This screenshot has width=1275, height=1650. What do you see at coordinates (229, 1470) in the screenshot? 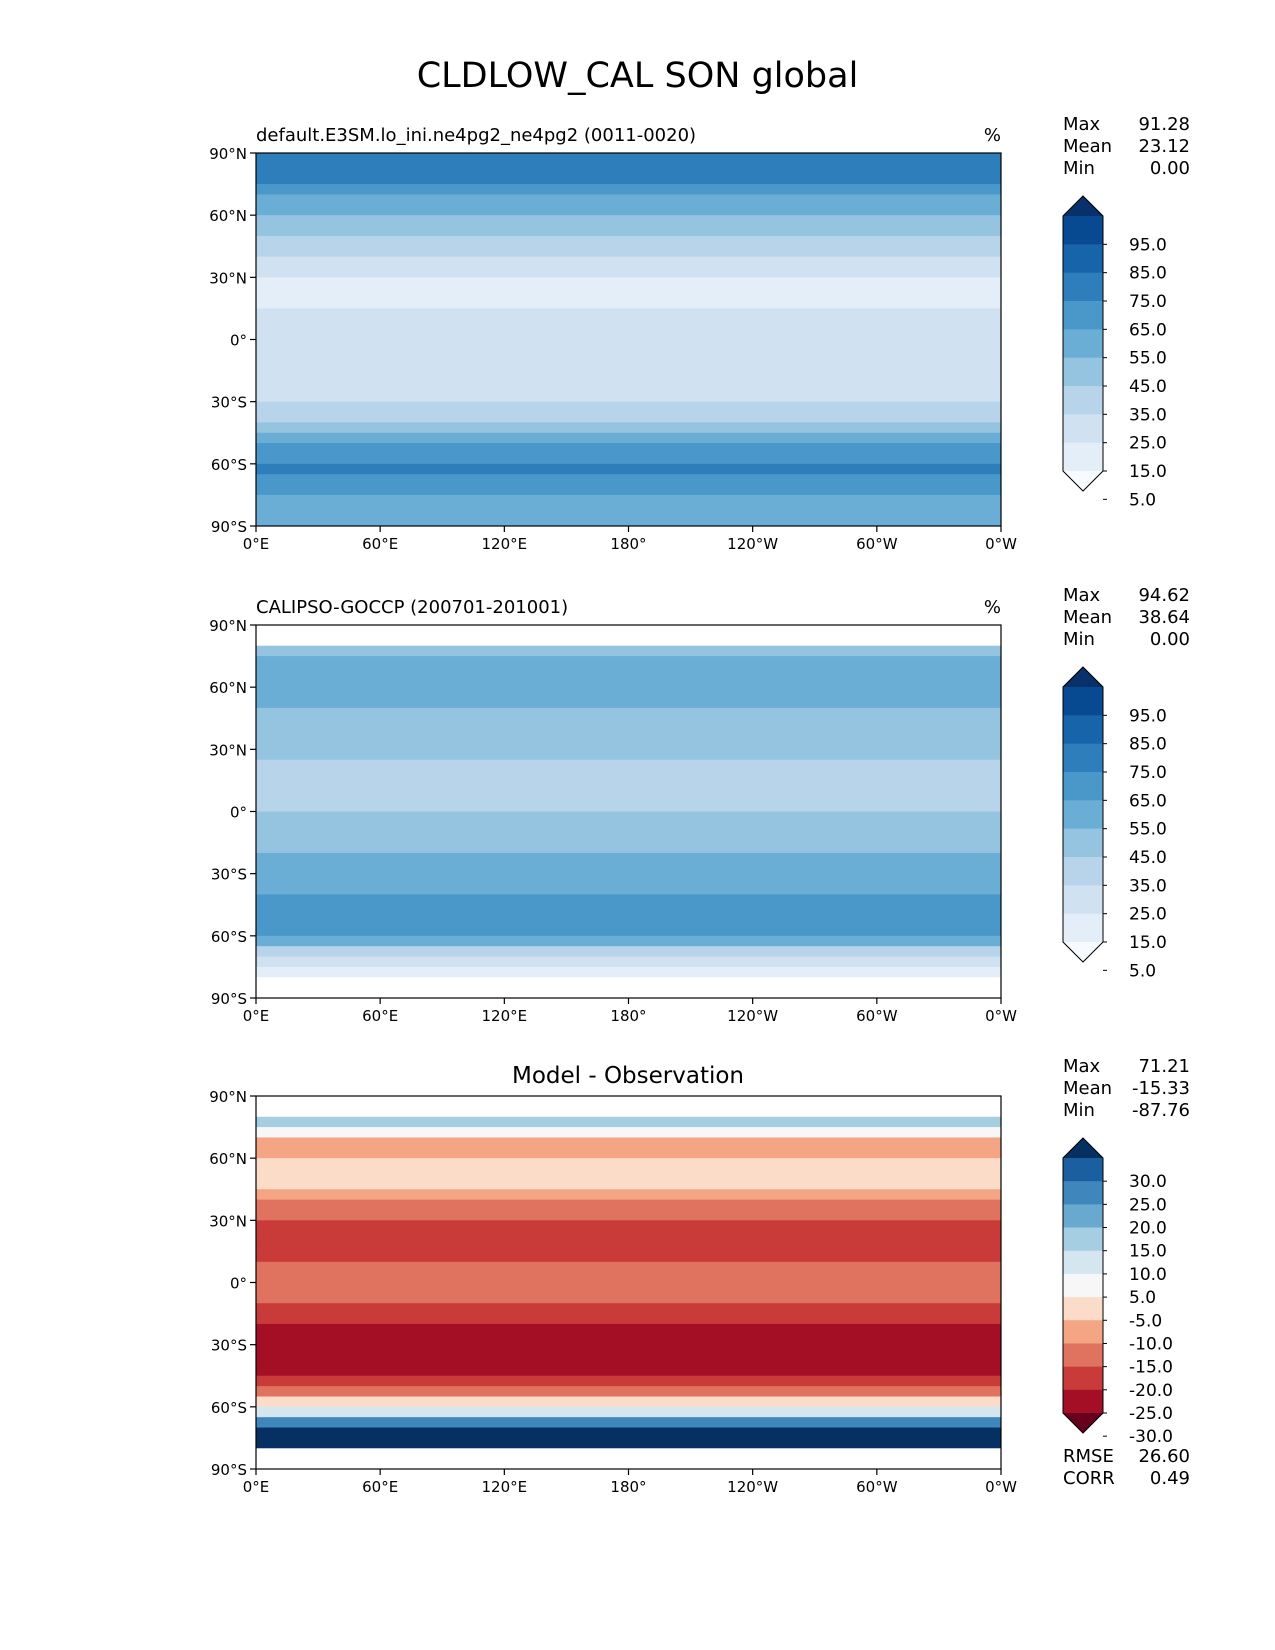
I see `difference-y-tick-label: 90°S` at bounding box center [229, 1470].